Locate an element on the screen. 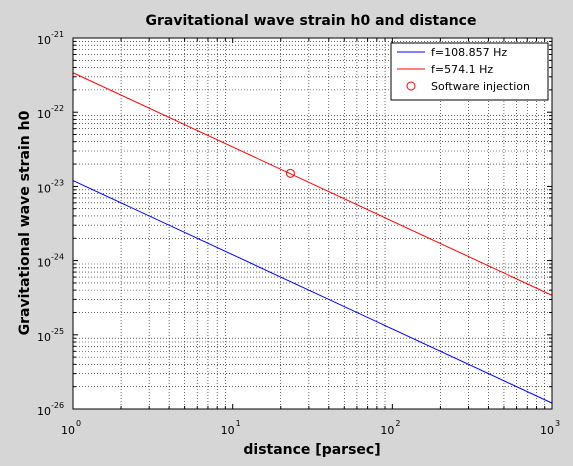 This screenshot has height=466, width=573. legend-marker-swatch is located at coordinates (411, 86).